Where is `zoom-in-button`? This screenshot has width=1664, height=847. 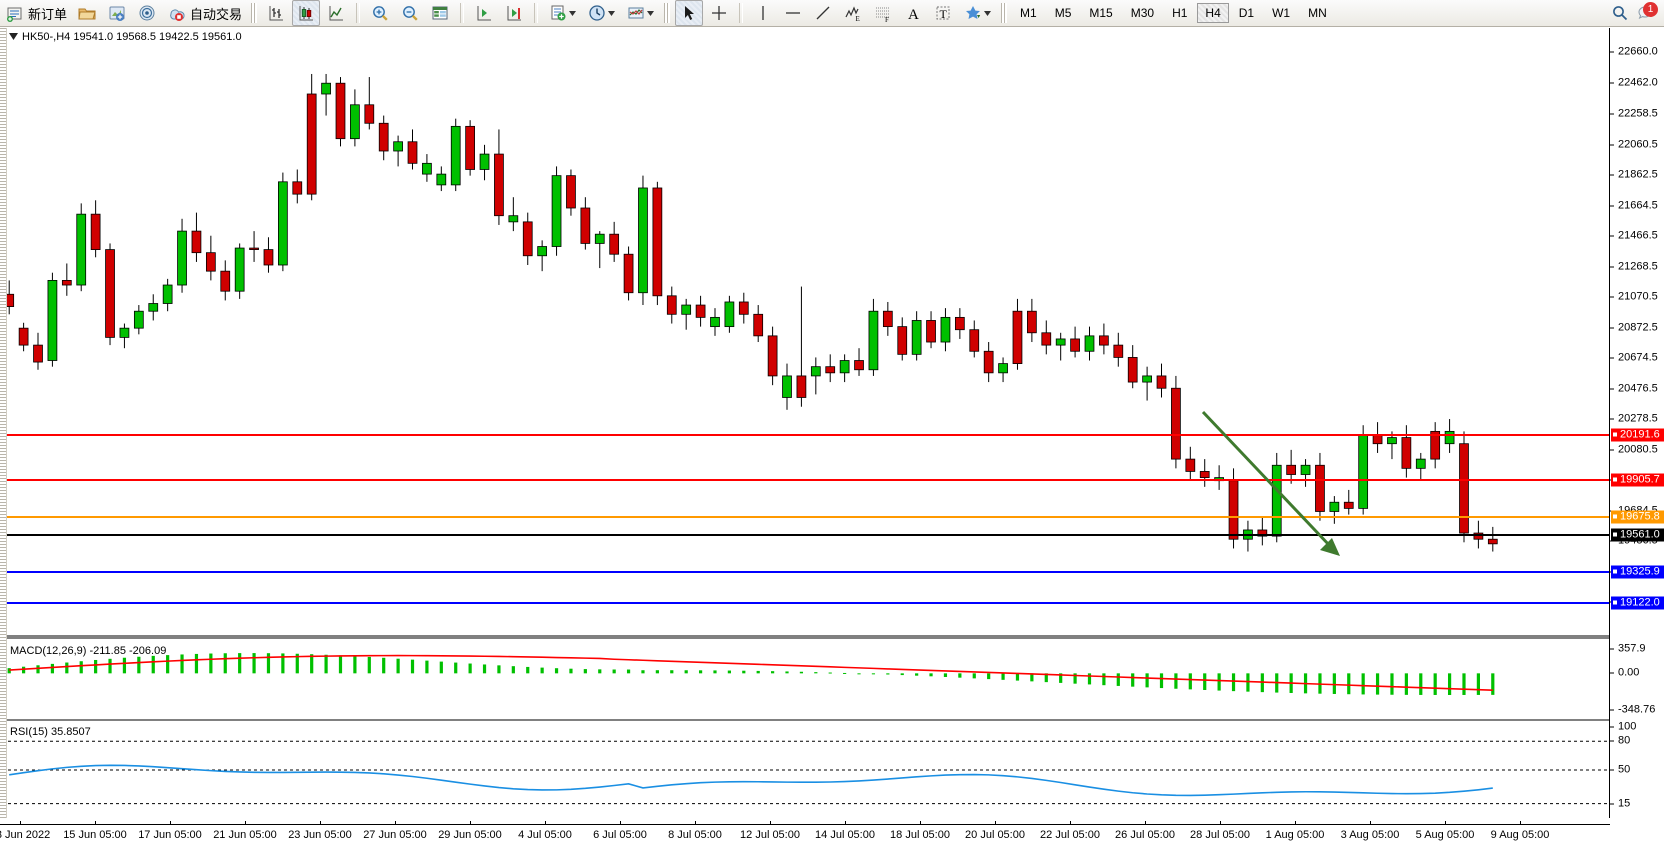 zoom-in-button is located at coordinates (380, 13).